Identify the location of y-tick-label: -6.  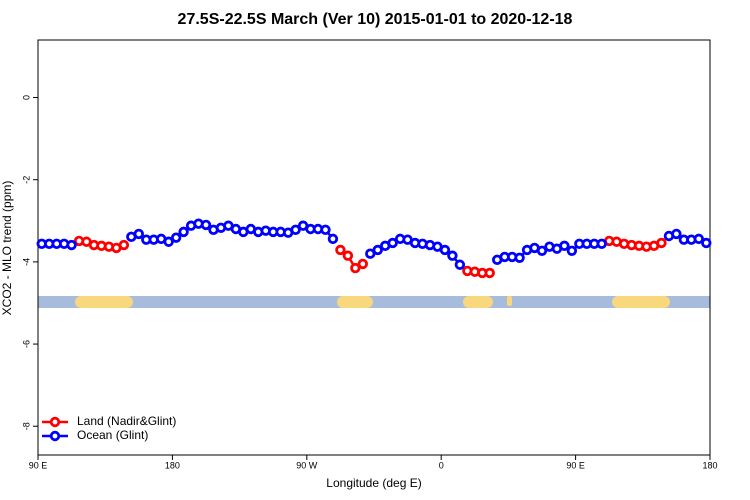
(26, 344).